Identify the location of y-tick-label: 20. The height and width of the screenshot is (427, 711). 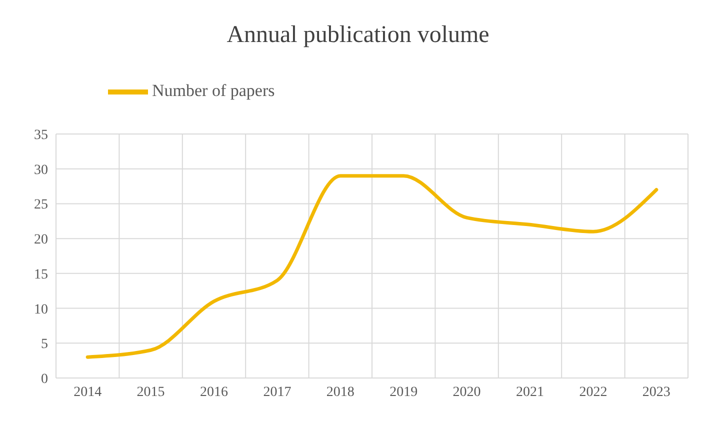
(41, 240).